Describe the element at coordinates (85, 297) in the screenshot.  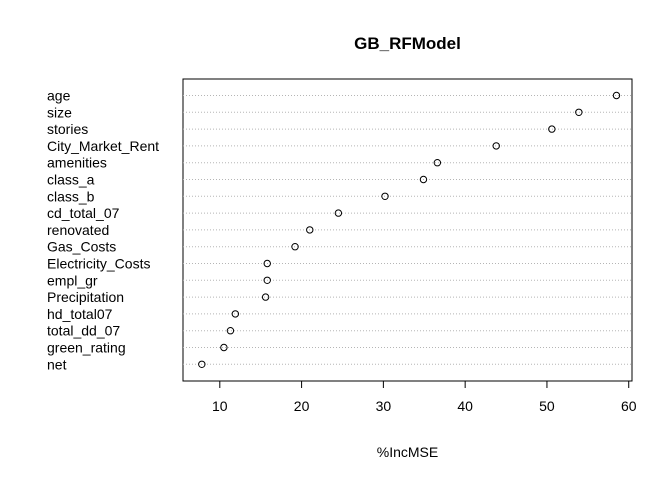
I see `row-label: Precipitation` at that location.